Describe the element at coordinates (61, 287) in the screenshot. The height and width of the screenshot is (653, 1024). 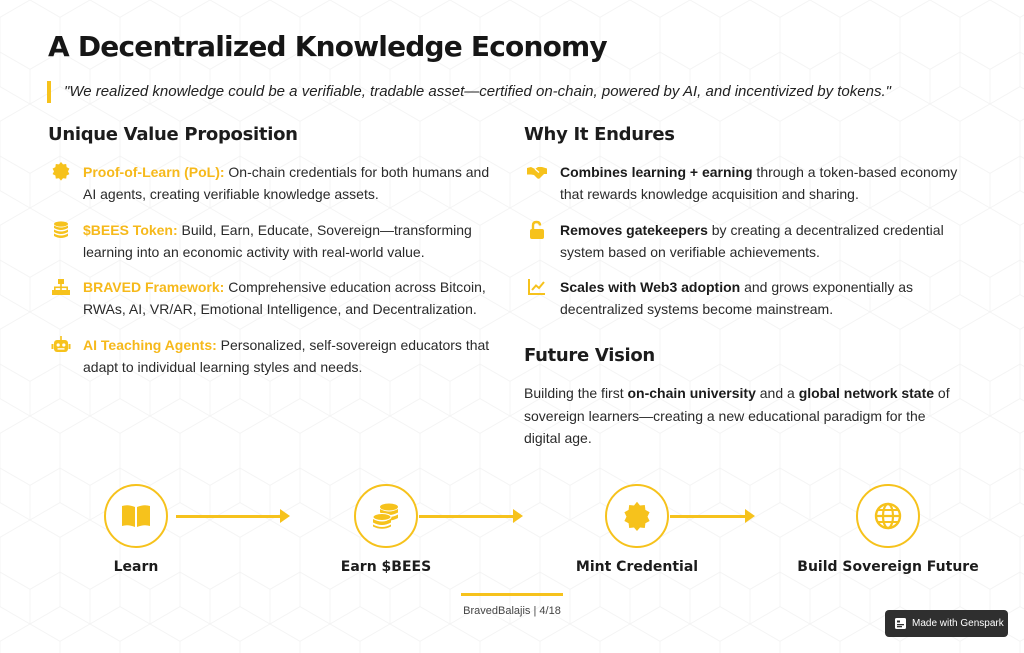
I see `sitemap-icon` at that location.